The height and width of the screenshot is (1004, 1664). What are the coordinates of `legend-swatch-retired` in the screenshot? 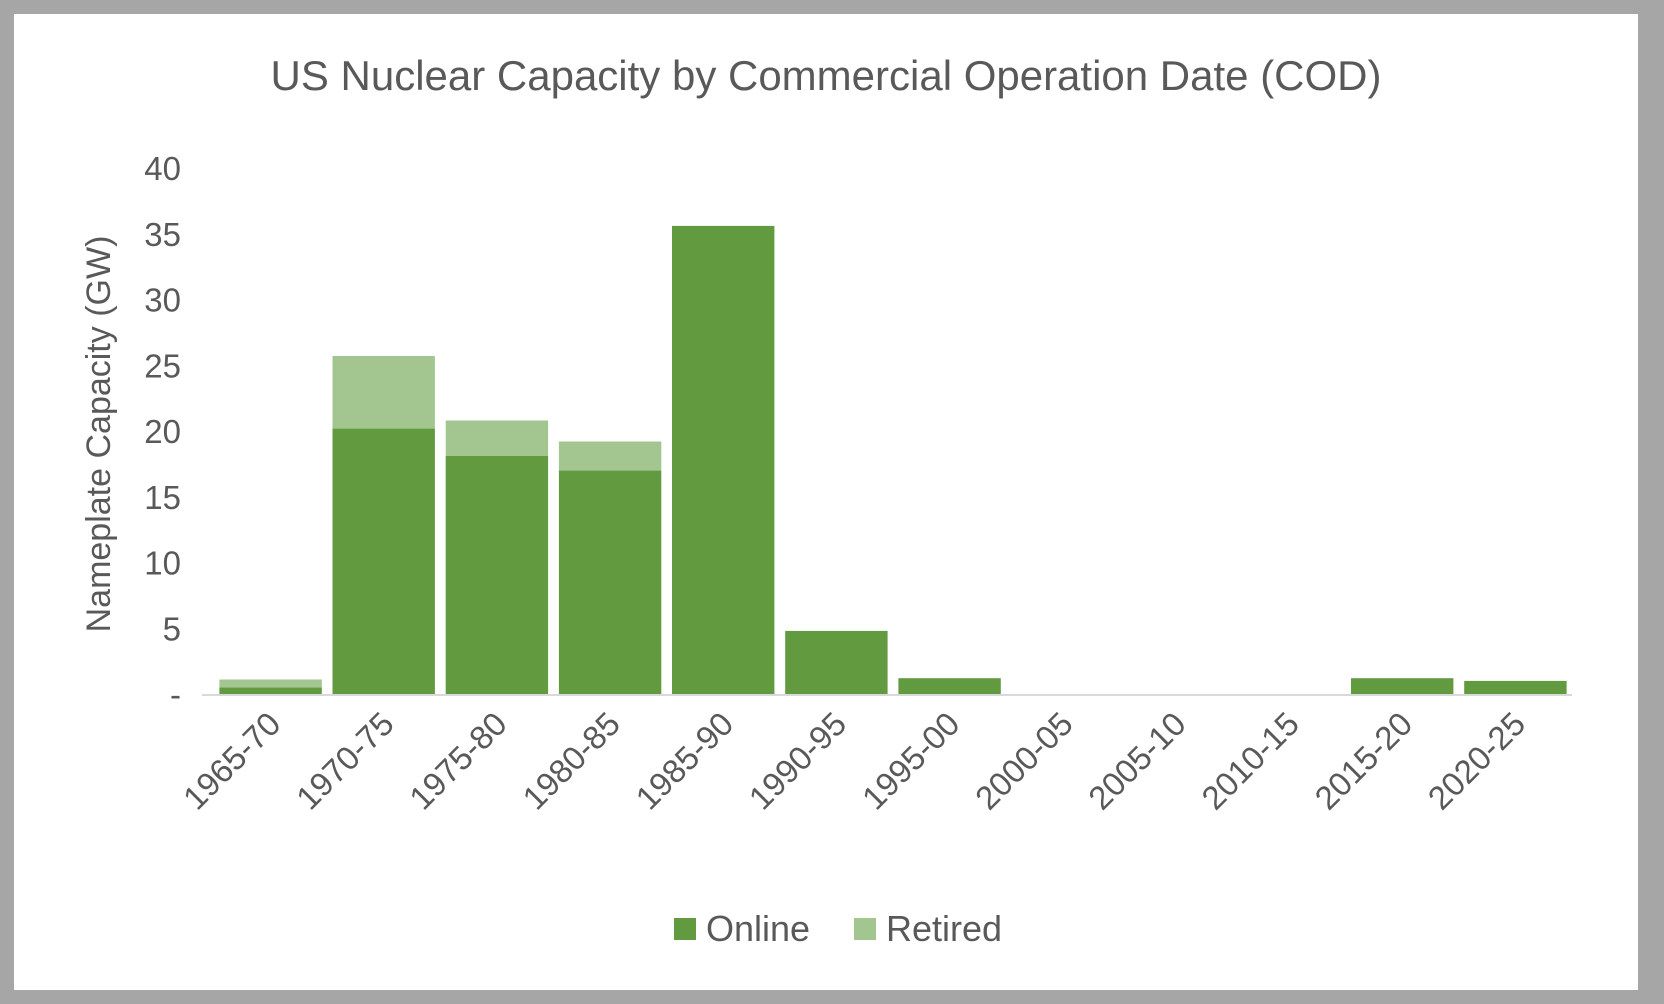 It's located at (865, 929).